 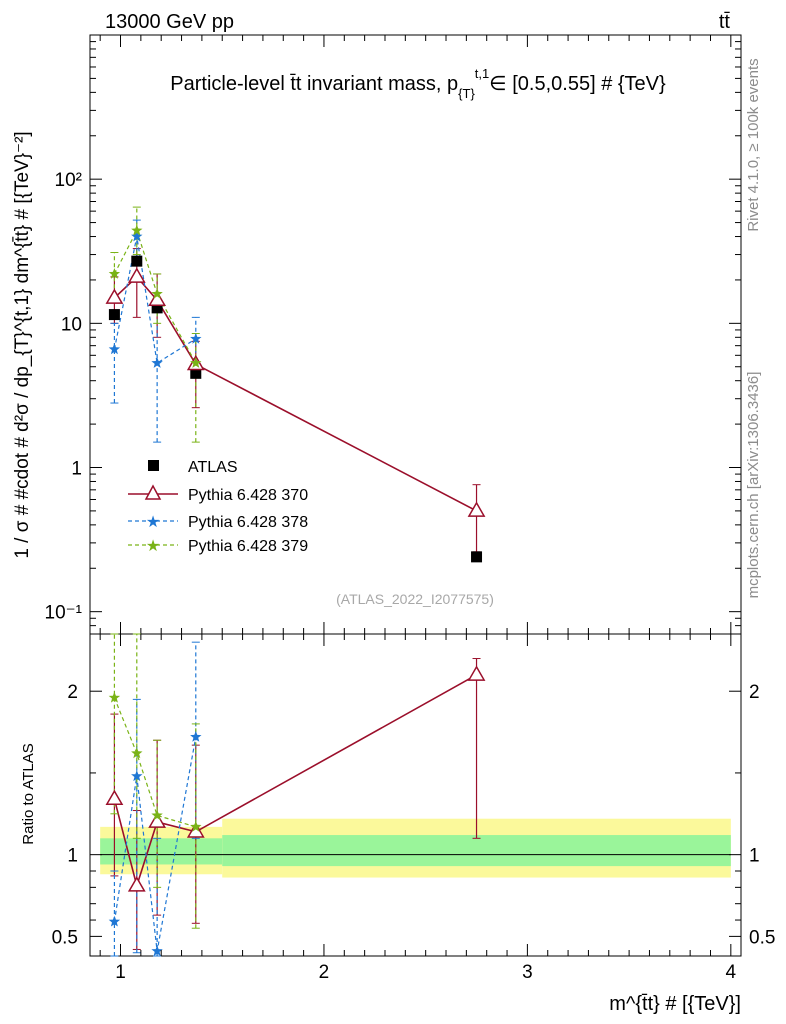 I want to click on rivet-label: Rivet 4.1.0, ≥ 100k events, so click(x=753, y=144).